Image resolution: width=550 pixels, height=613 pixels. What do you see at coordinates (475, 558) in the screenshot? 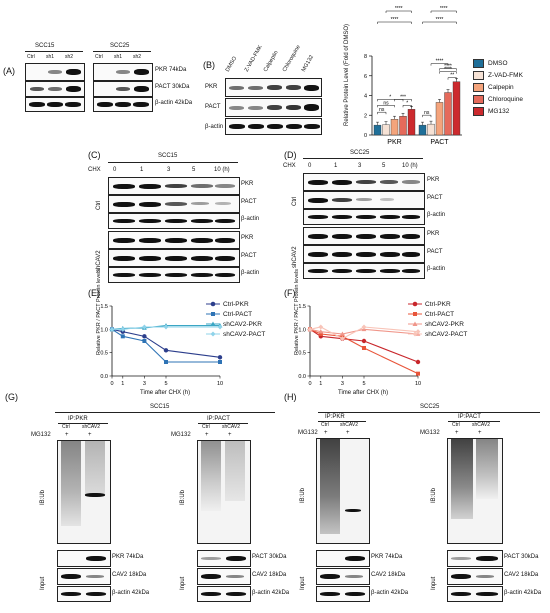
I see `h-in2-pact` at bounding box center [475, 558].